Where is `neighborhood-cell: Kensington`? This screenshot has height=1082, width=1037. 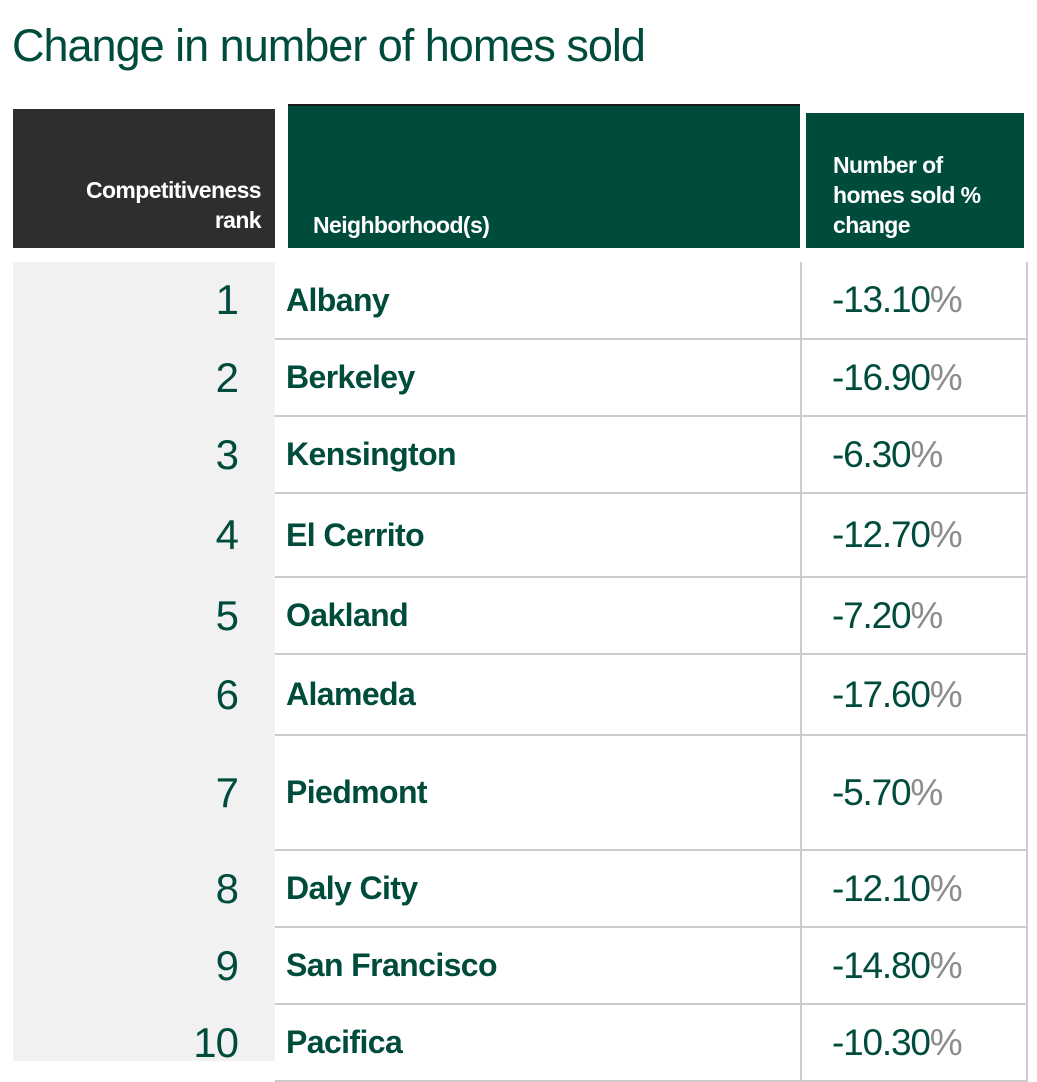 neighborhood-cell: Kensington is located at coordinates (538, 454).